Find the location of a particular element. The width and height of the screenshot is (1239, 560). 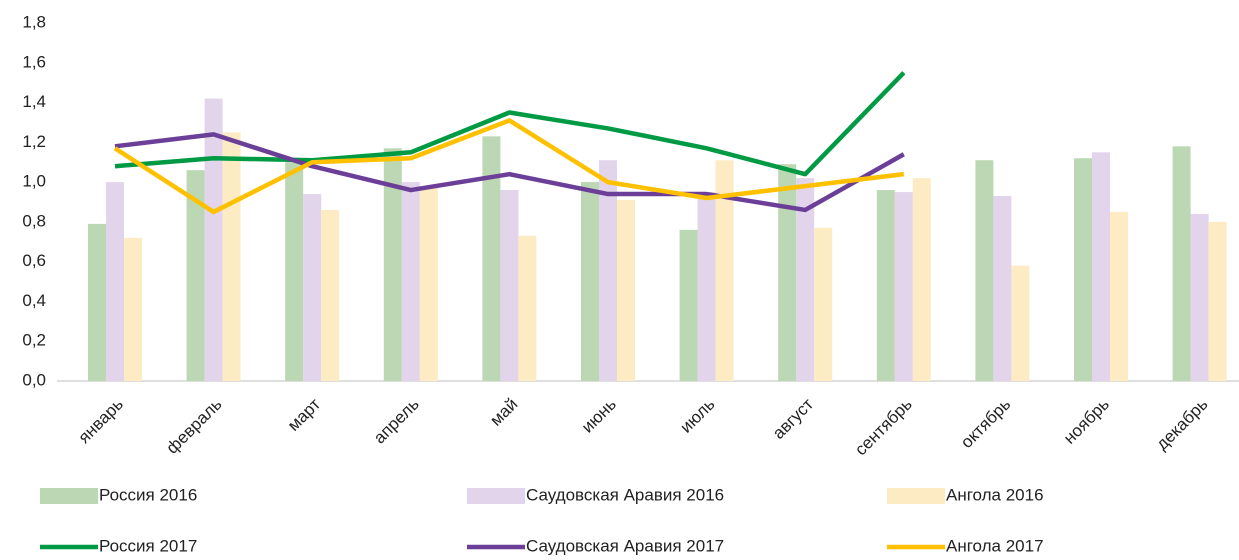

legend-label: Саудовская Аравия 2017 is located at coordinates (625, 545).